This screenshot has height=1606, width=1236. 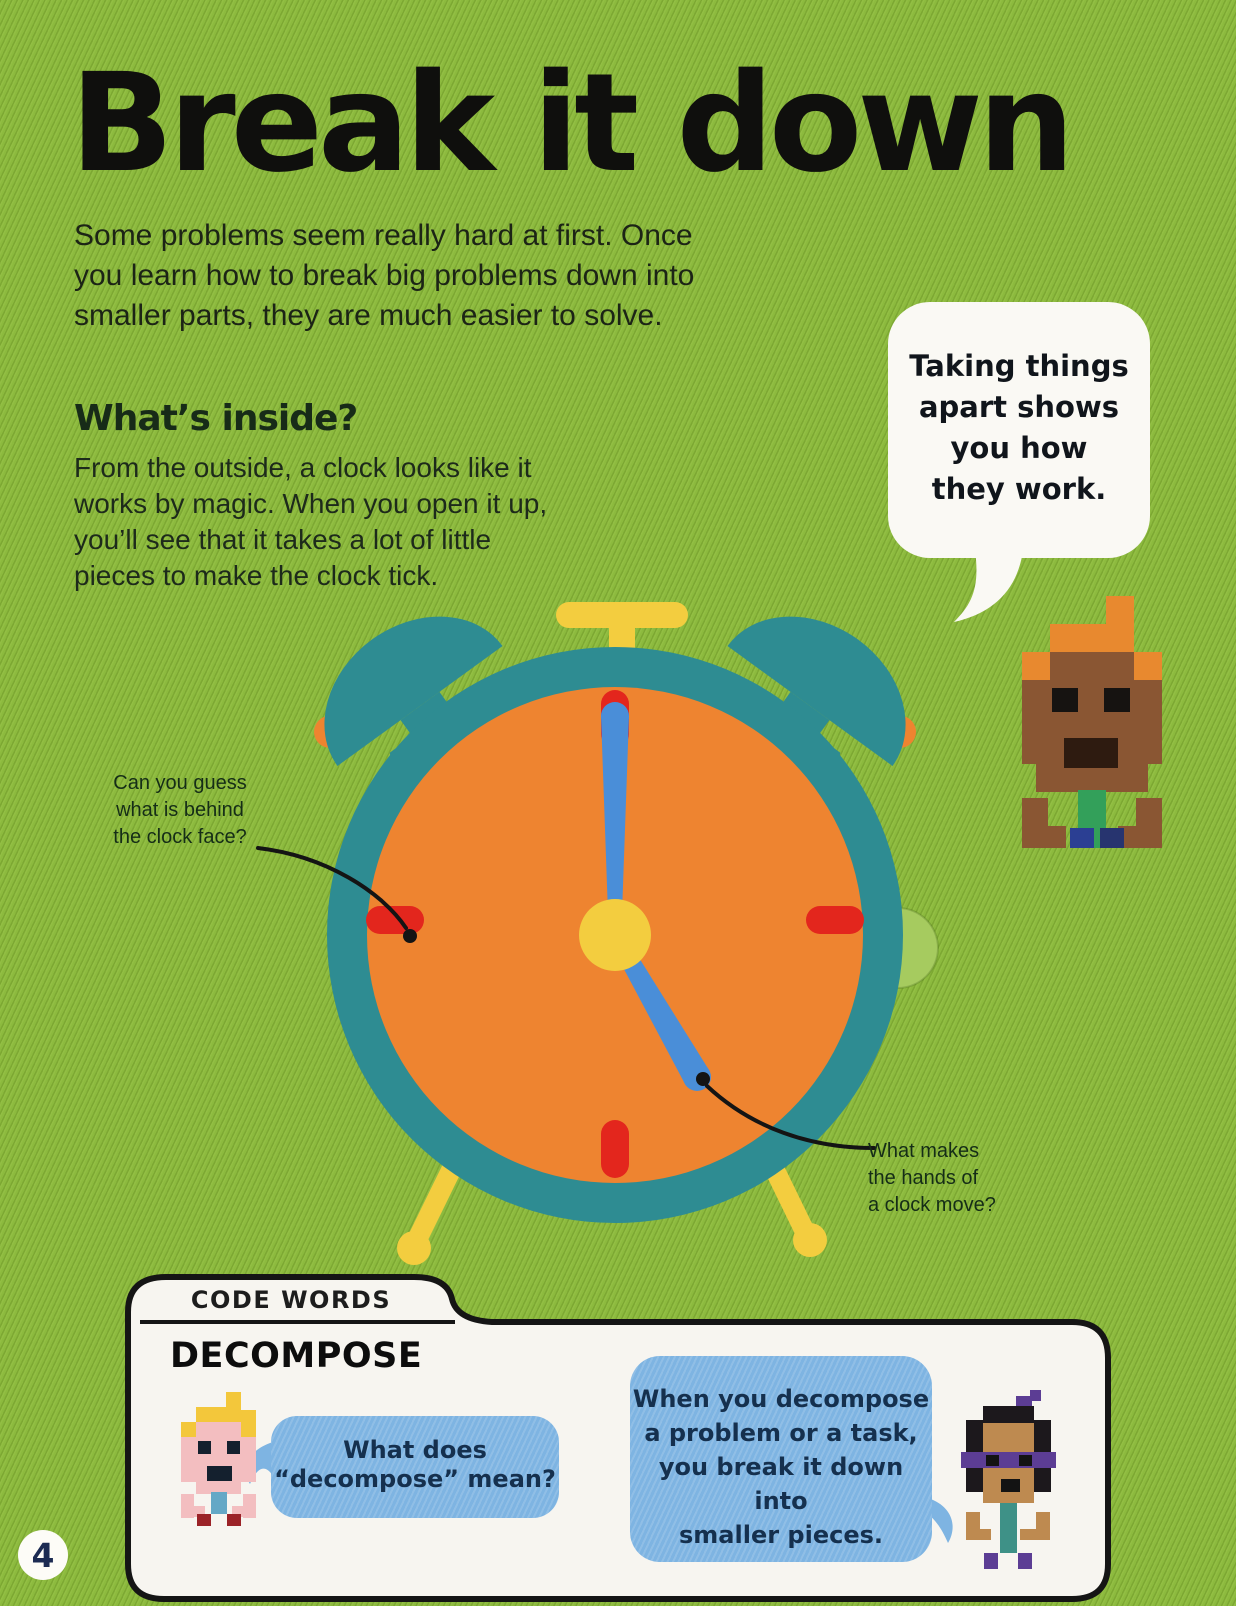 I want to click on pixel-girl-blonde-icon, so click(x=218, y=1459).